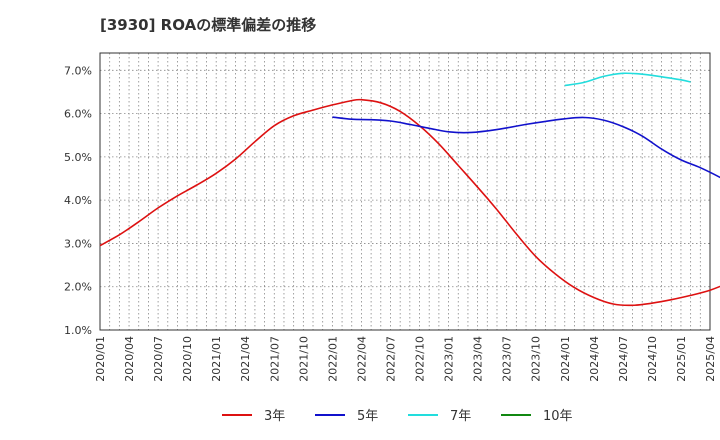 This screenshot has height=440, width=720. What do you see at coordinates (274, 359) in the screenshot?
I see `x-tick-label: 2021/07` at bounding box center [274, 359].